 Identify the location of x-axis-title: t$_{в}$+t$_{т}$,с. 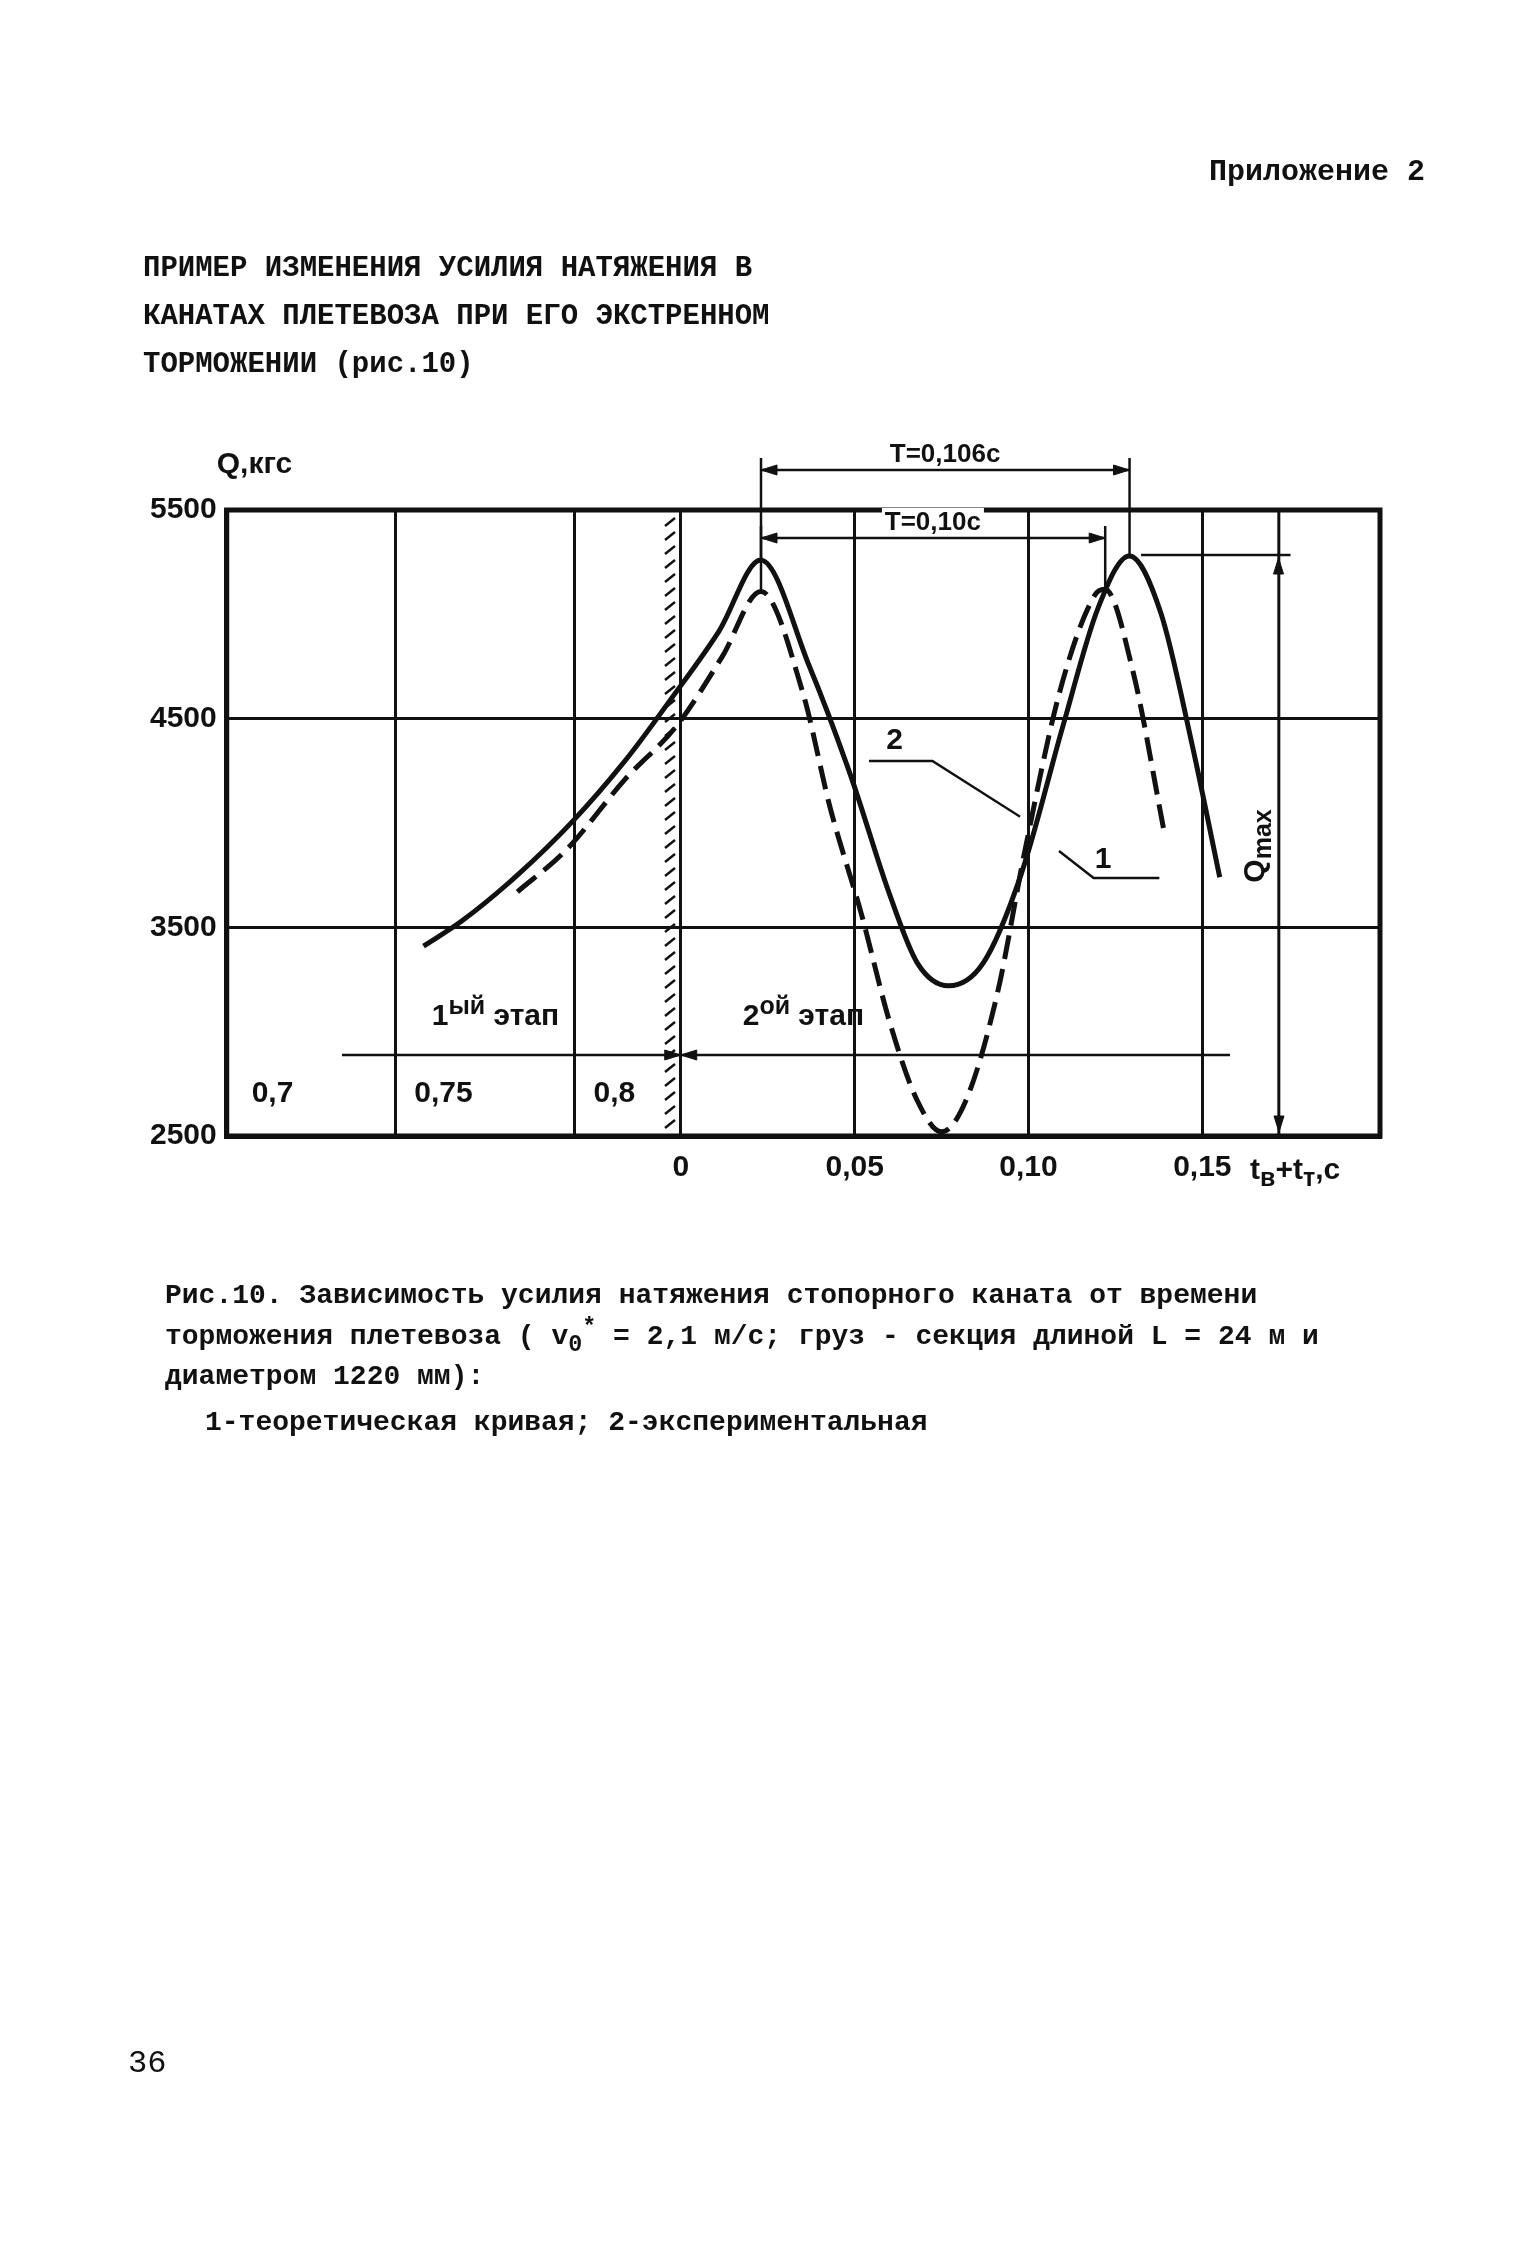
(1295, 1171).